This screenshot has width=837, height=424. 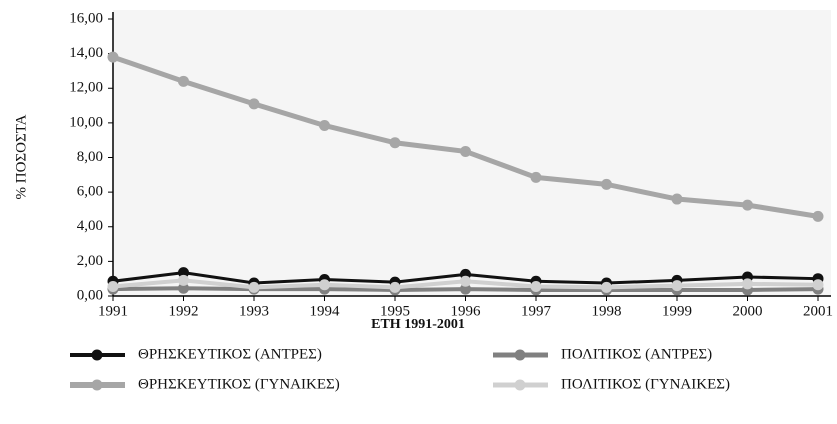 I want to click on y-tick-label: 14,00, so click(x=86, y=53).